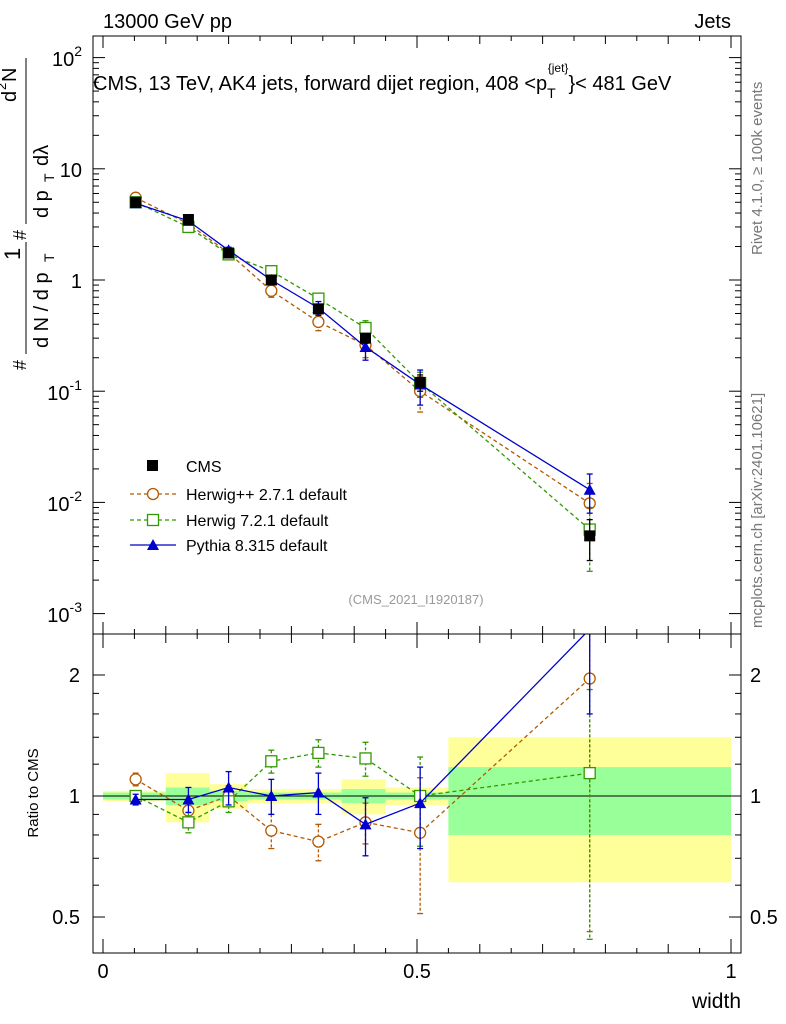  I want to click on ylabel-hash1: #, so click(20, 365).